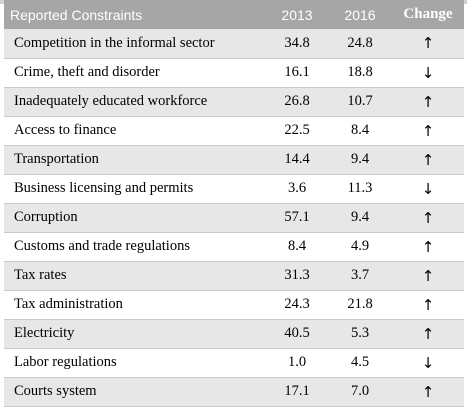  Describe the element at coordinates (135, 363) in the screenshot. I see `constraint-cell: Labor regulations` at that location.